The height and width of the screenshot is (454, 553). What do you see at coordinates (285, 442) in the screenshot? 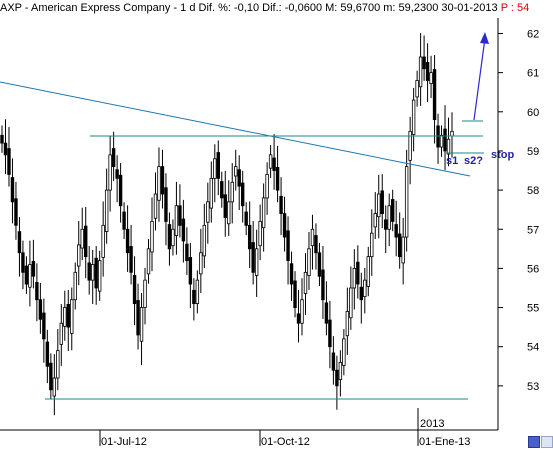
I see `x-tick-label: 01-Oct-12` at bounding box center [285, 442].